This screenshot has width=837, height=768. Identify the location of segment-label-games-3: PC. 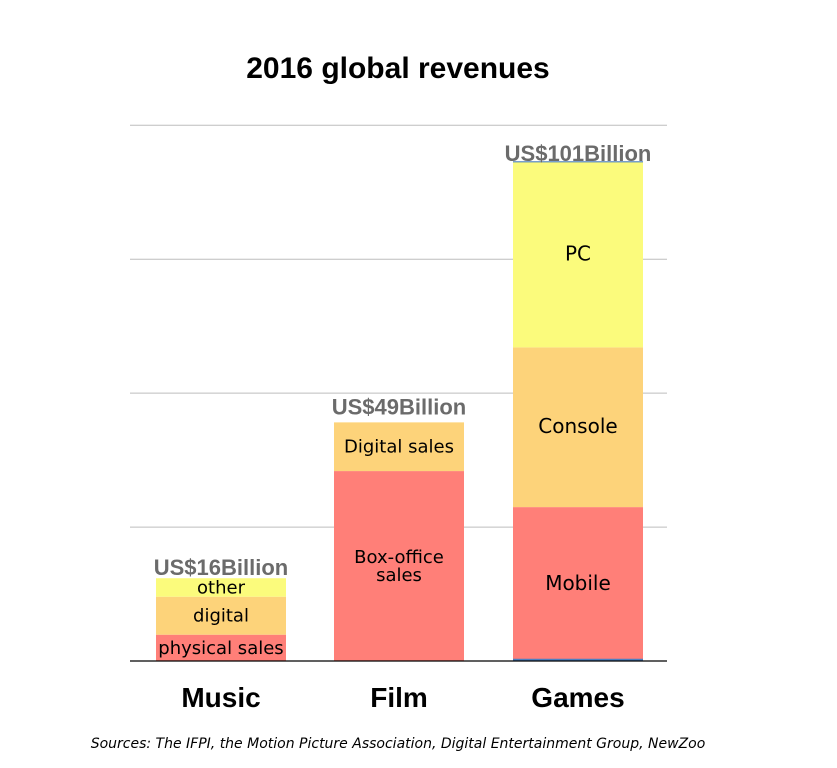
(578, 254).